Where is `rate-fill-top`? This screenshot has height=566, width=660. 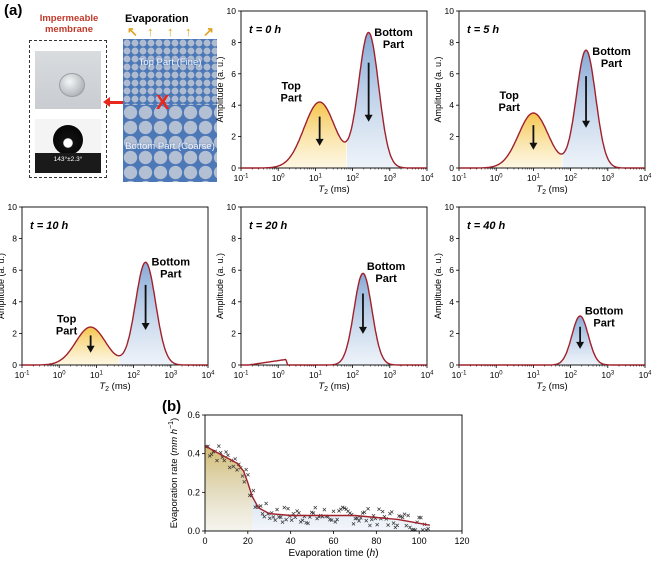 rate-fill-top is located at coordinates (229, 488).